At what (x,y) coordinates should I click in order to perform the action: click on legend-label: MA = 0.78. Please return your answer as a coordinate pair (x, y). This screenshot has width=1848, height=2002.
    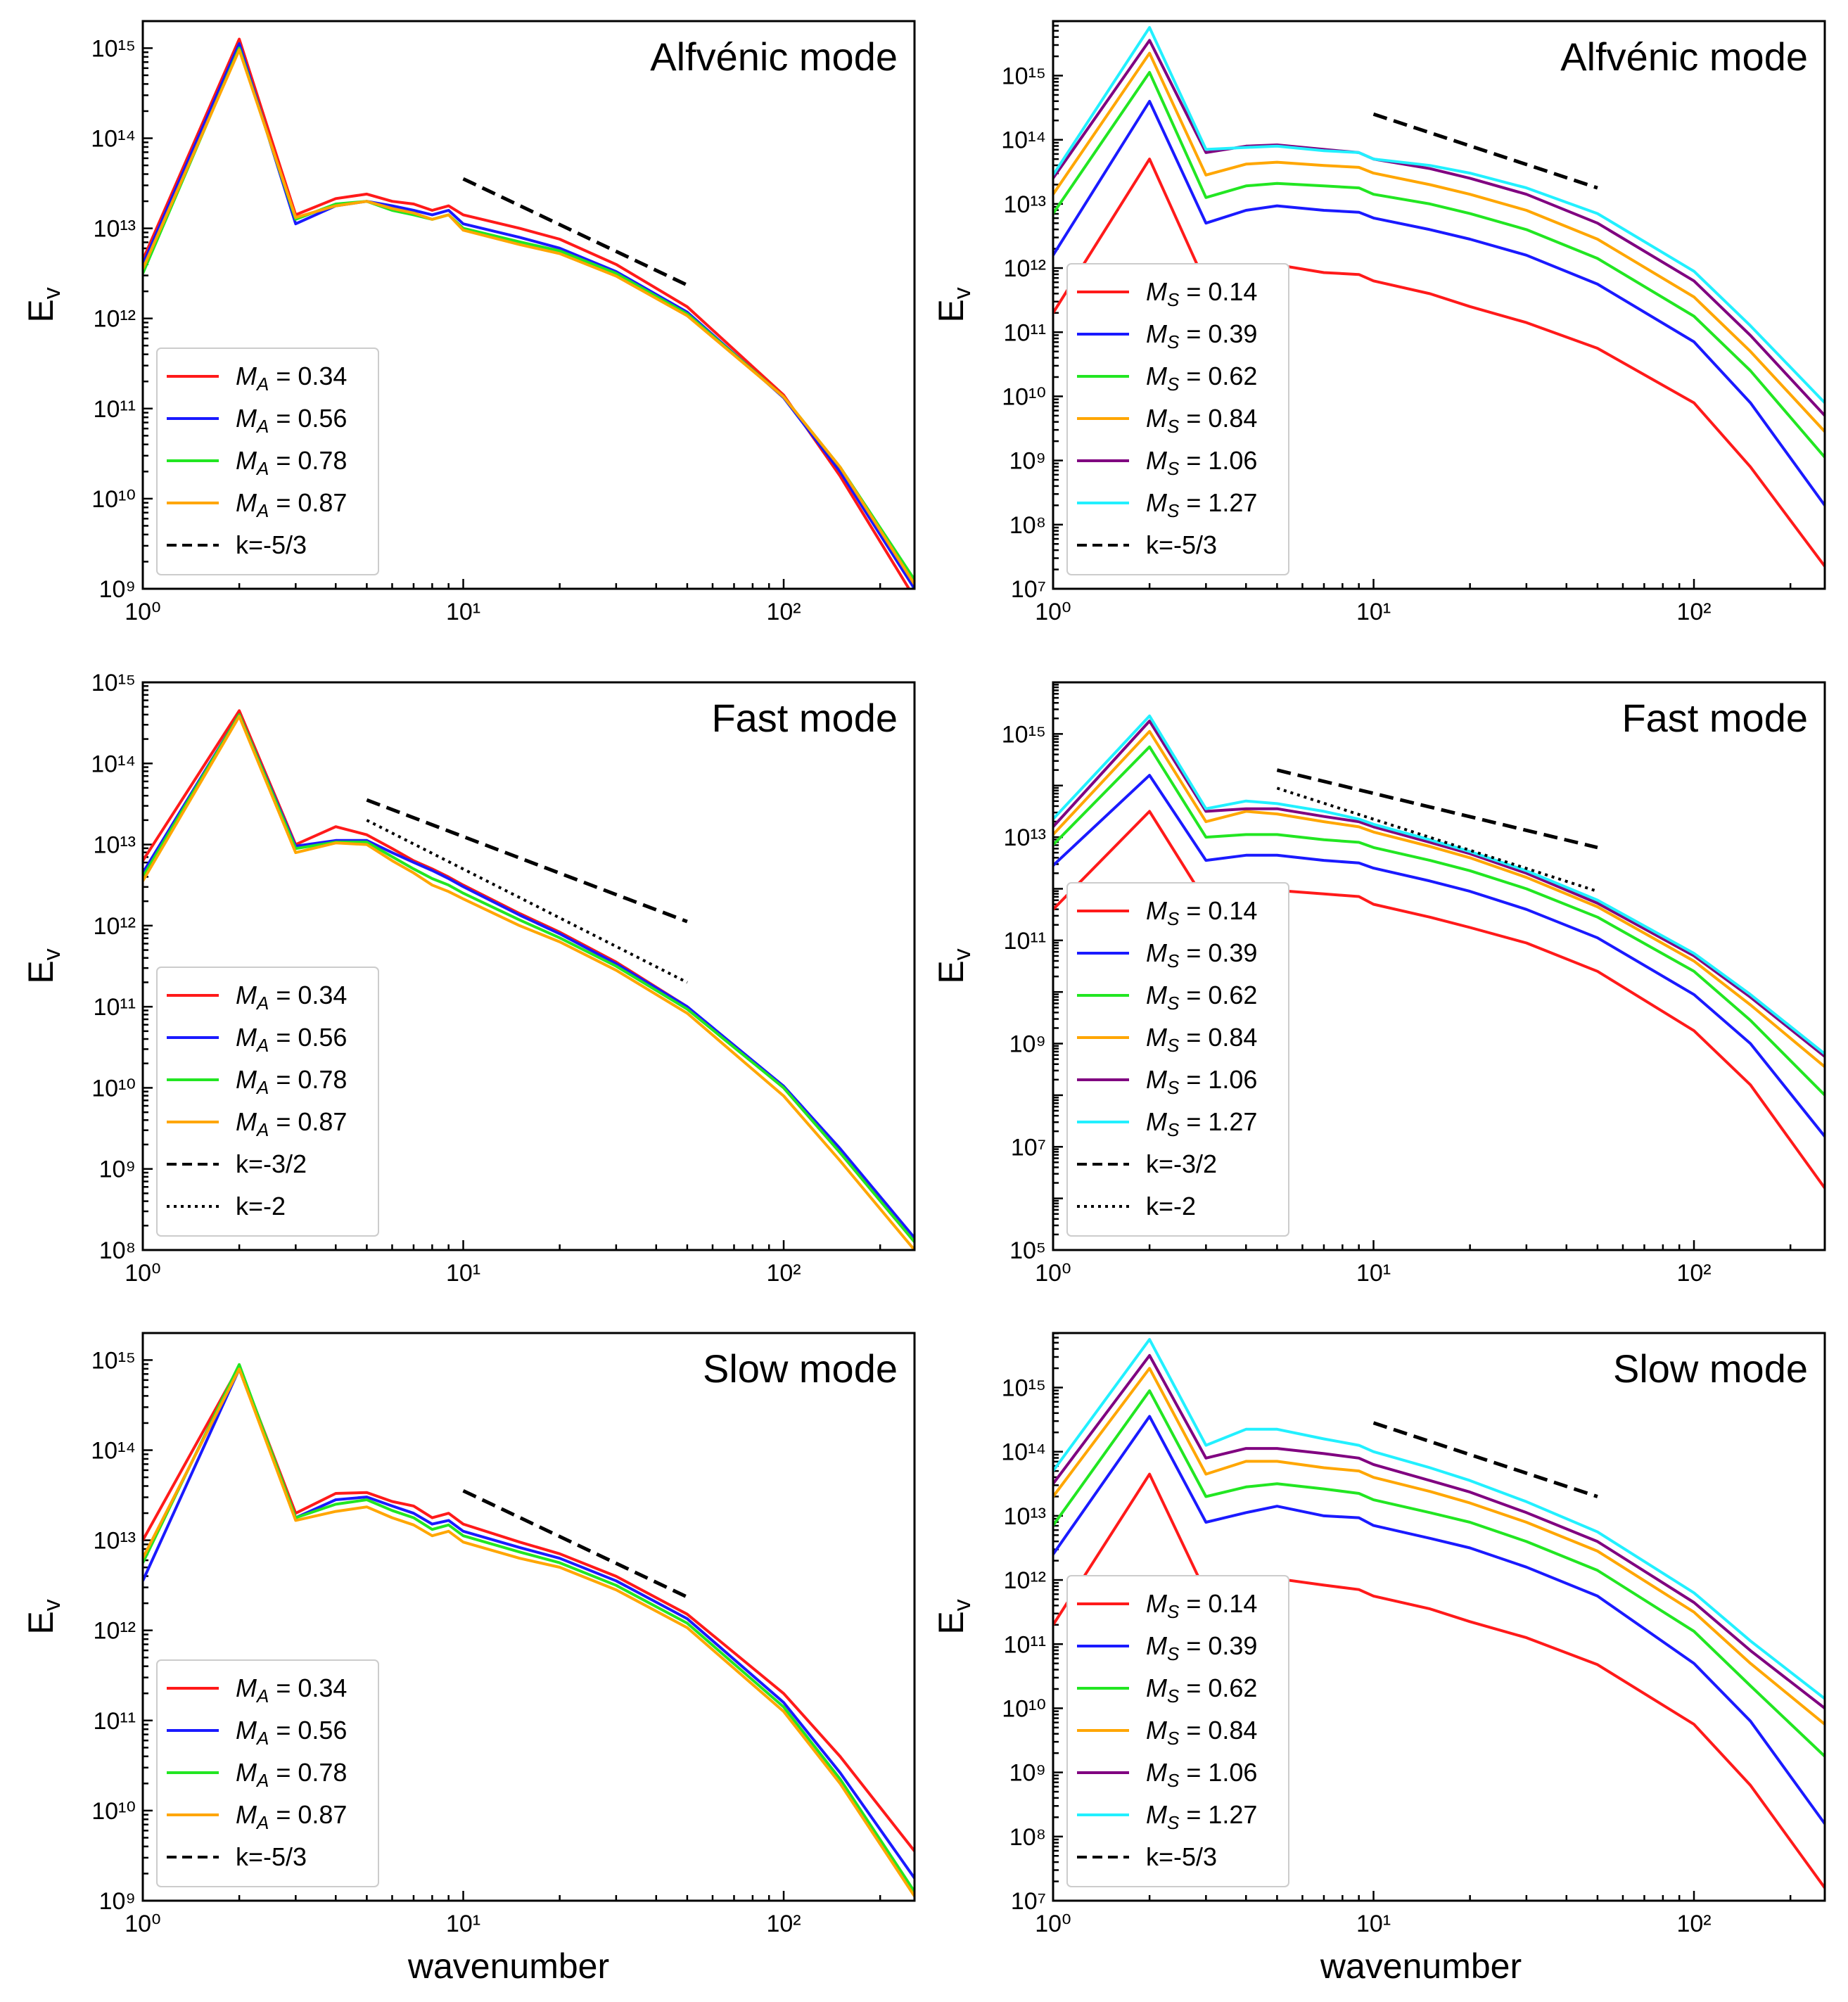
    Looking at the image, I should click on (291, 1081).